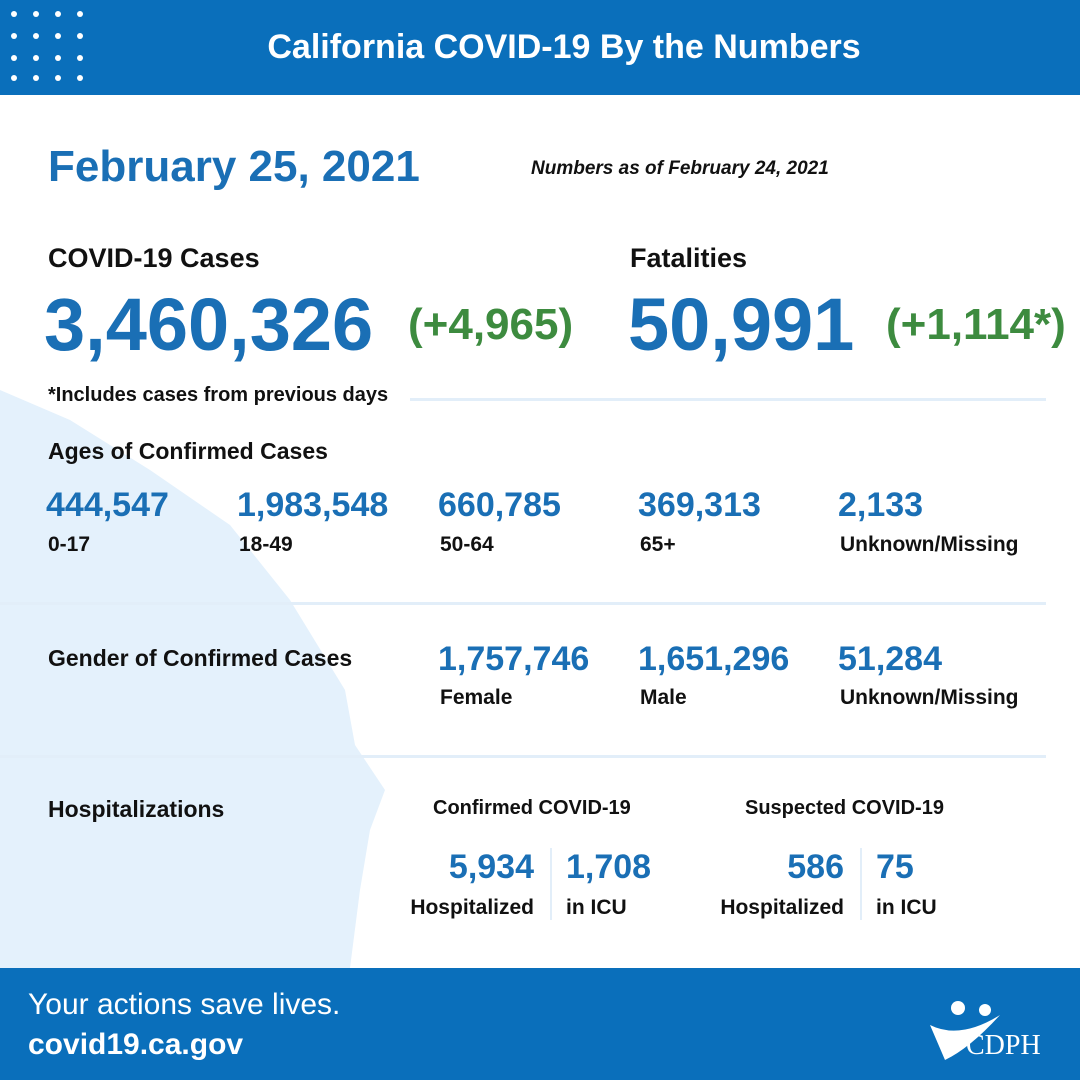 The height and width of the screenshot is (1080, 1080). I want to click on cases-label: COVID-19 Cases, so click(154, 258).